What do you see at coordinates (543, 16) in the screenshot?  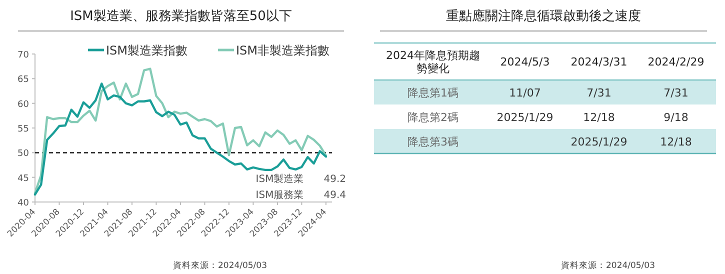 I see `text: 重點應關注降息循環啟動後之速度` at bounding box center [543, 16].